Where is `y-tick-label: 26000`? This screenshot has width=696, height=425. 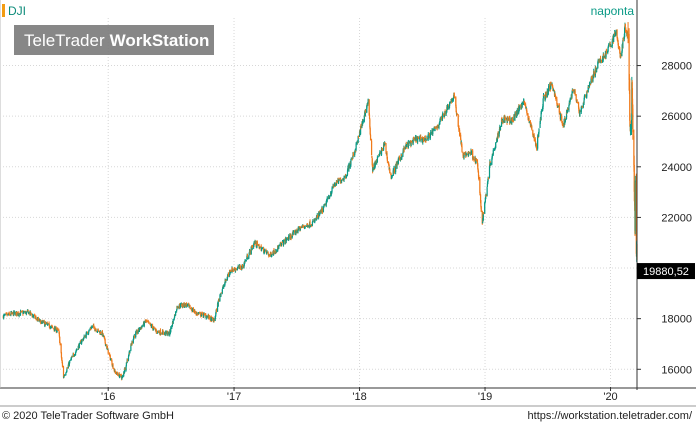 y-tick-label: 26000 is located at coordinates (676, 117).